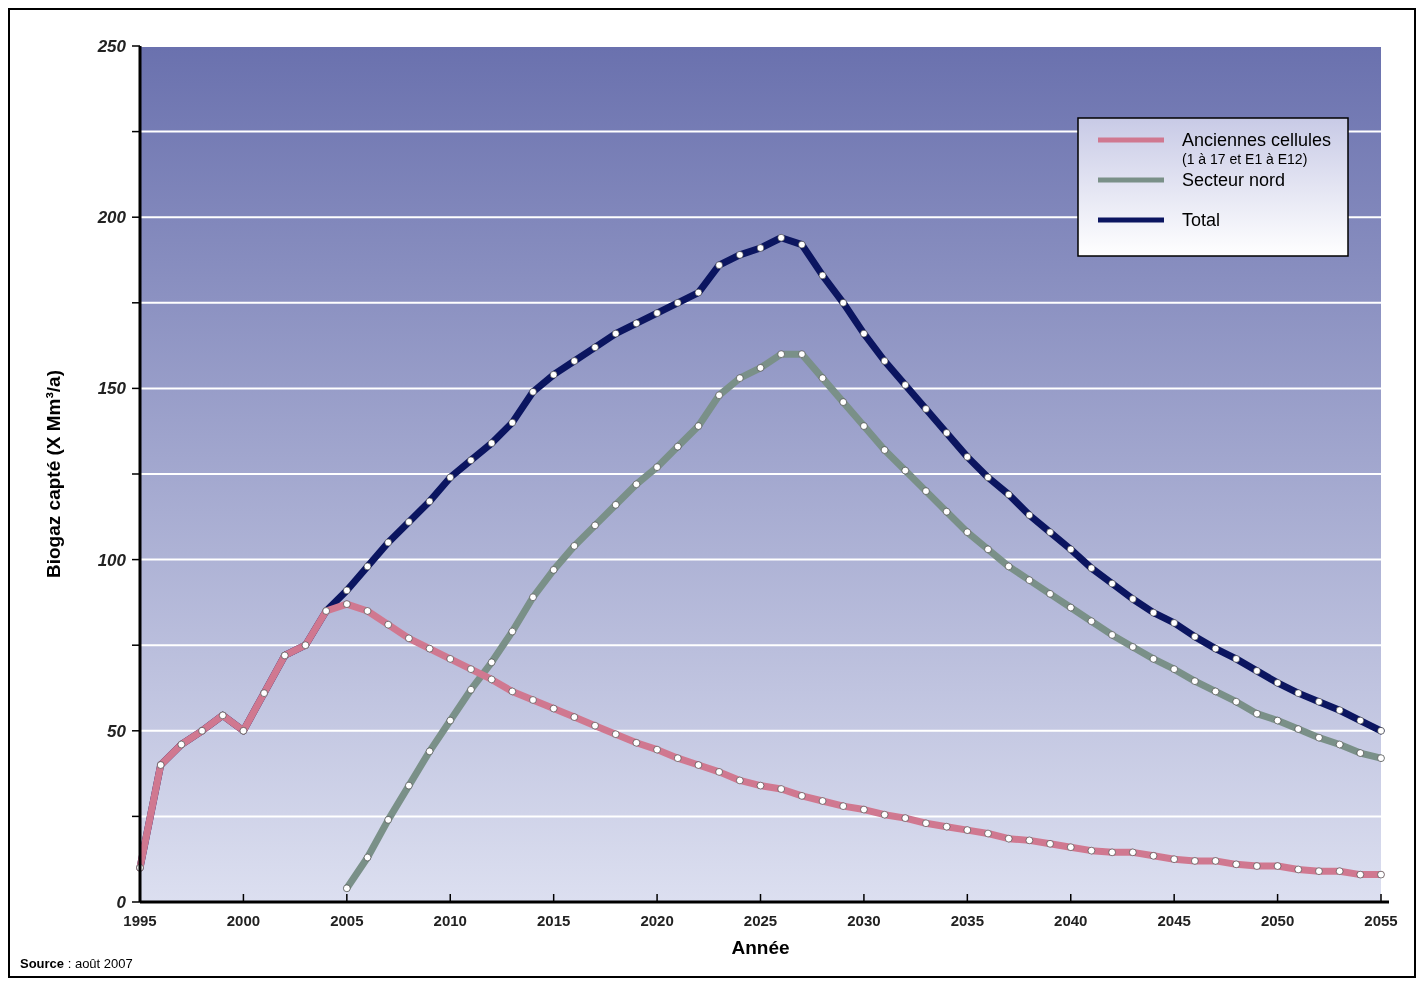  Describe the element at coordinates (967, 920) in the screenshot. I see `x-tick-label: 2035` at that location.